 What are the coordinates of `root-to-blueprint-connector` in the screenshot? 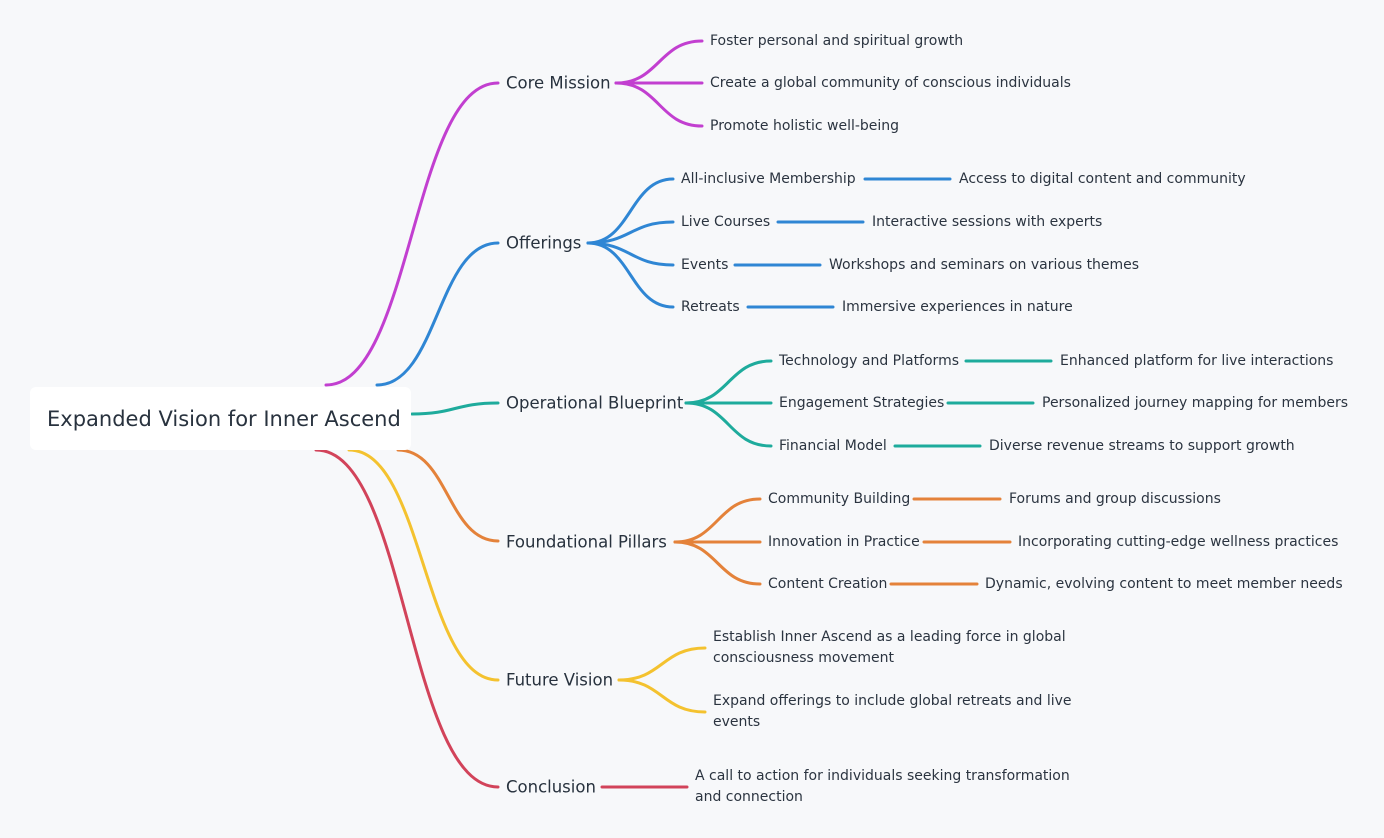 It's located at (455, 408).